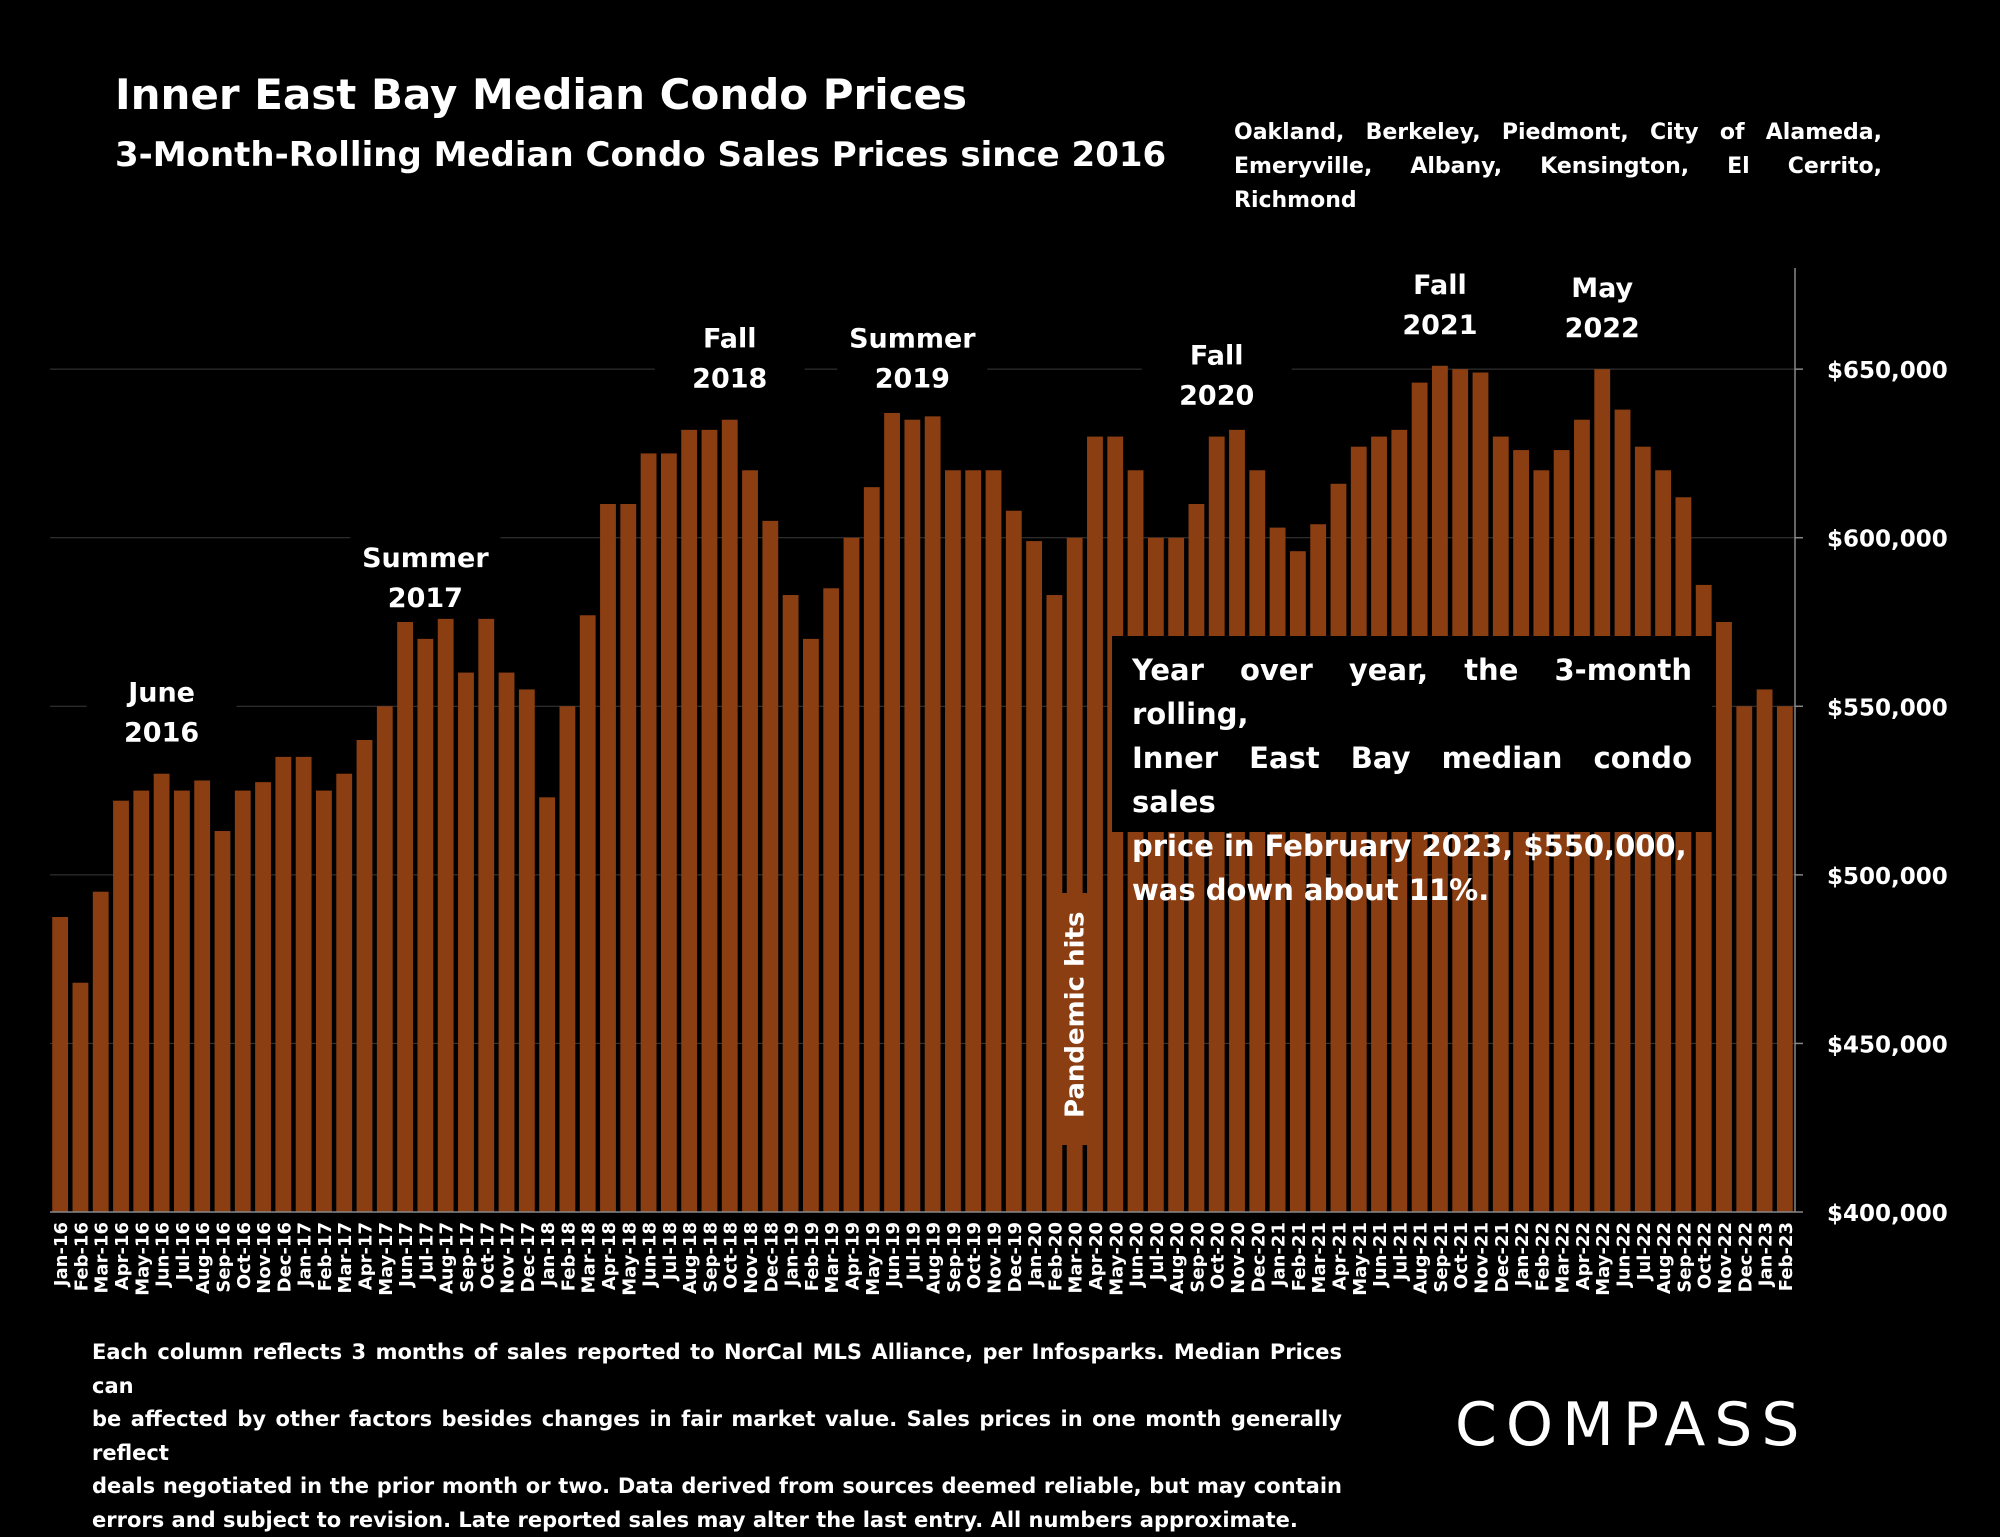 Image resolution: width=2000 pixels, height=1537 pixels. I want to click on x-tick-label: Nov-17, so click(508, 1258).